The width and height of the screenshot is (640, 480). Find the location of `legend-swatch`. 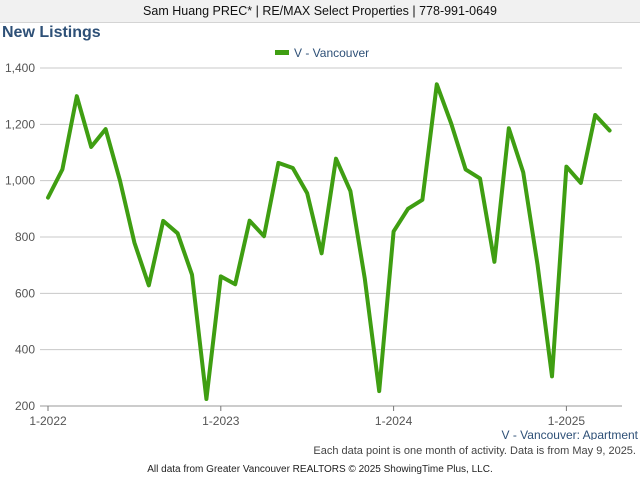

legend-swatch is located at coordinates (282, 52).